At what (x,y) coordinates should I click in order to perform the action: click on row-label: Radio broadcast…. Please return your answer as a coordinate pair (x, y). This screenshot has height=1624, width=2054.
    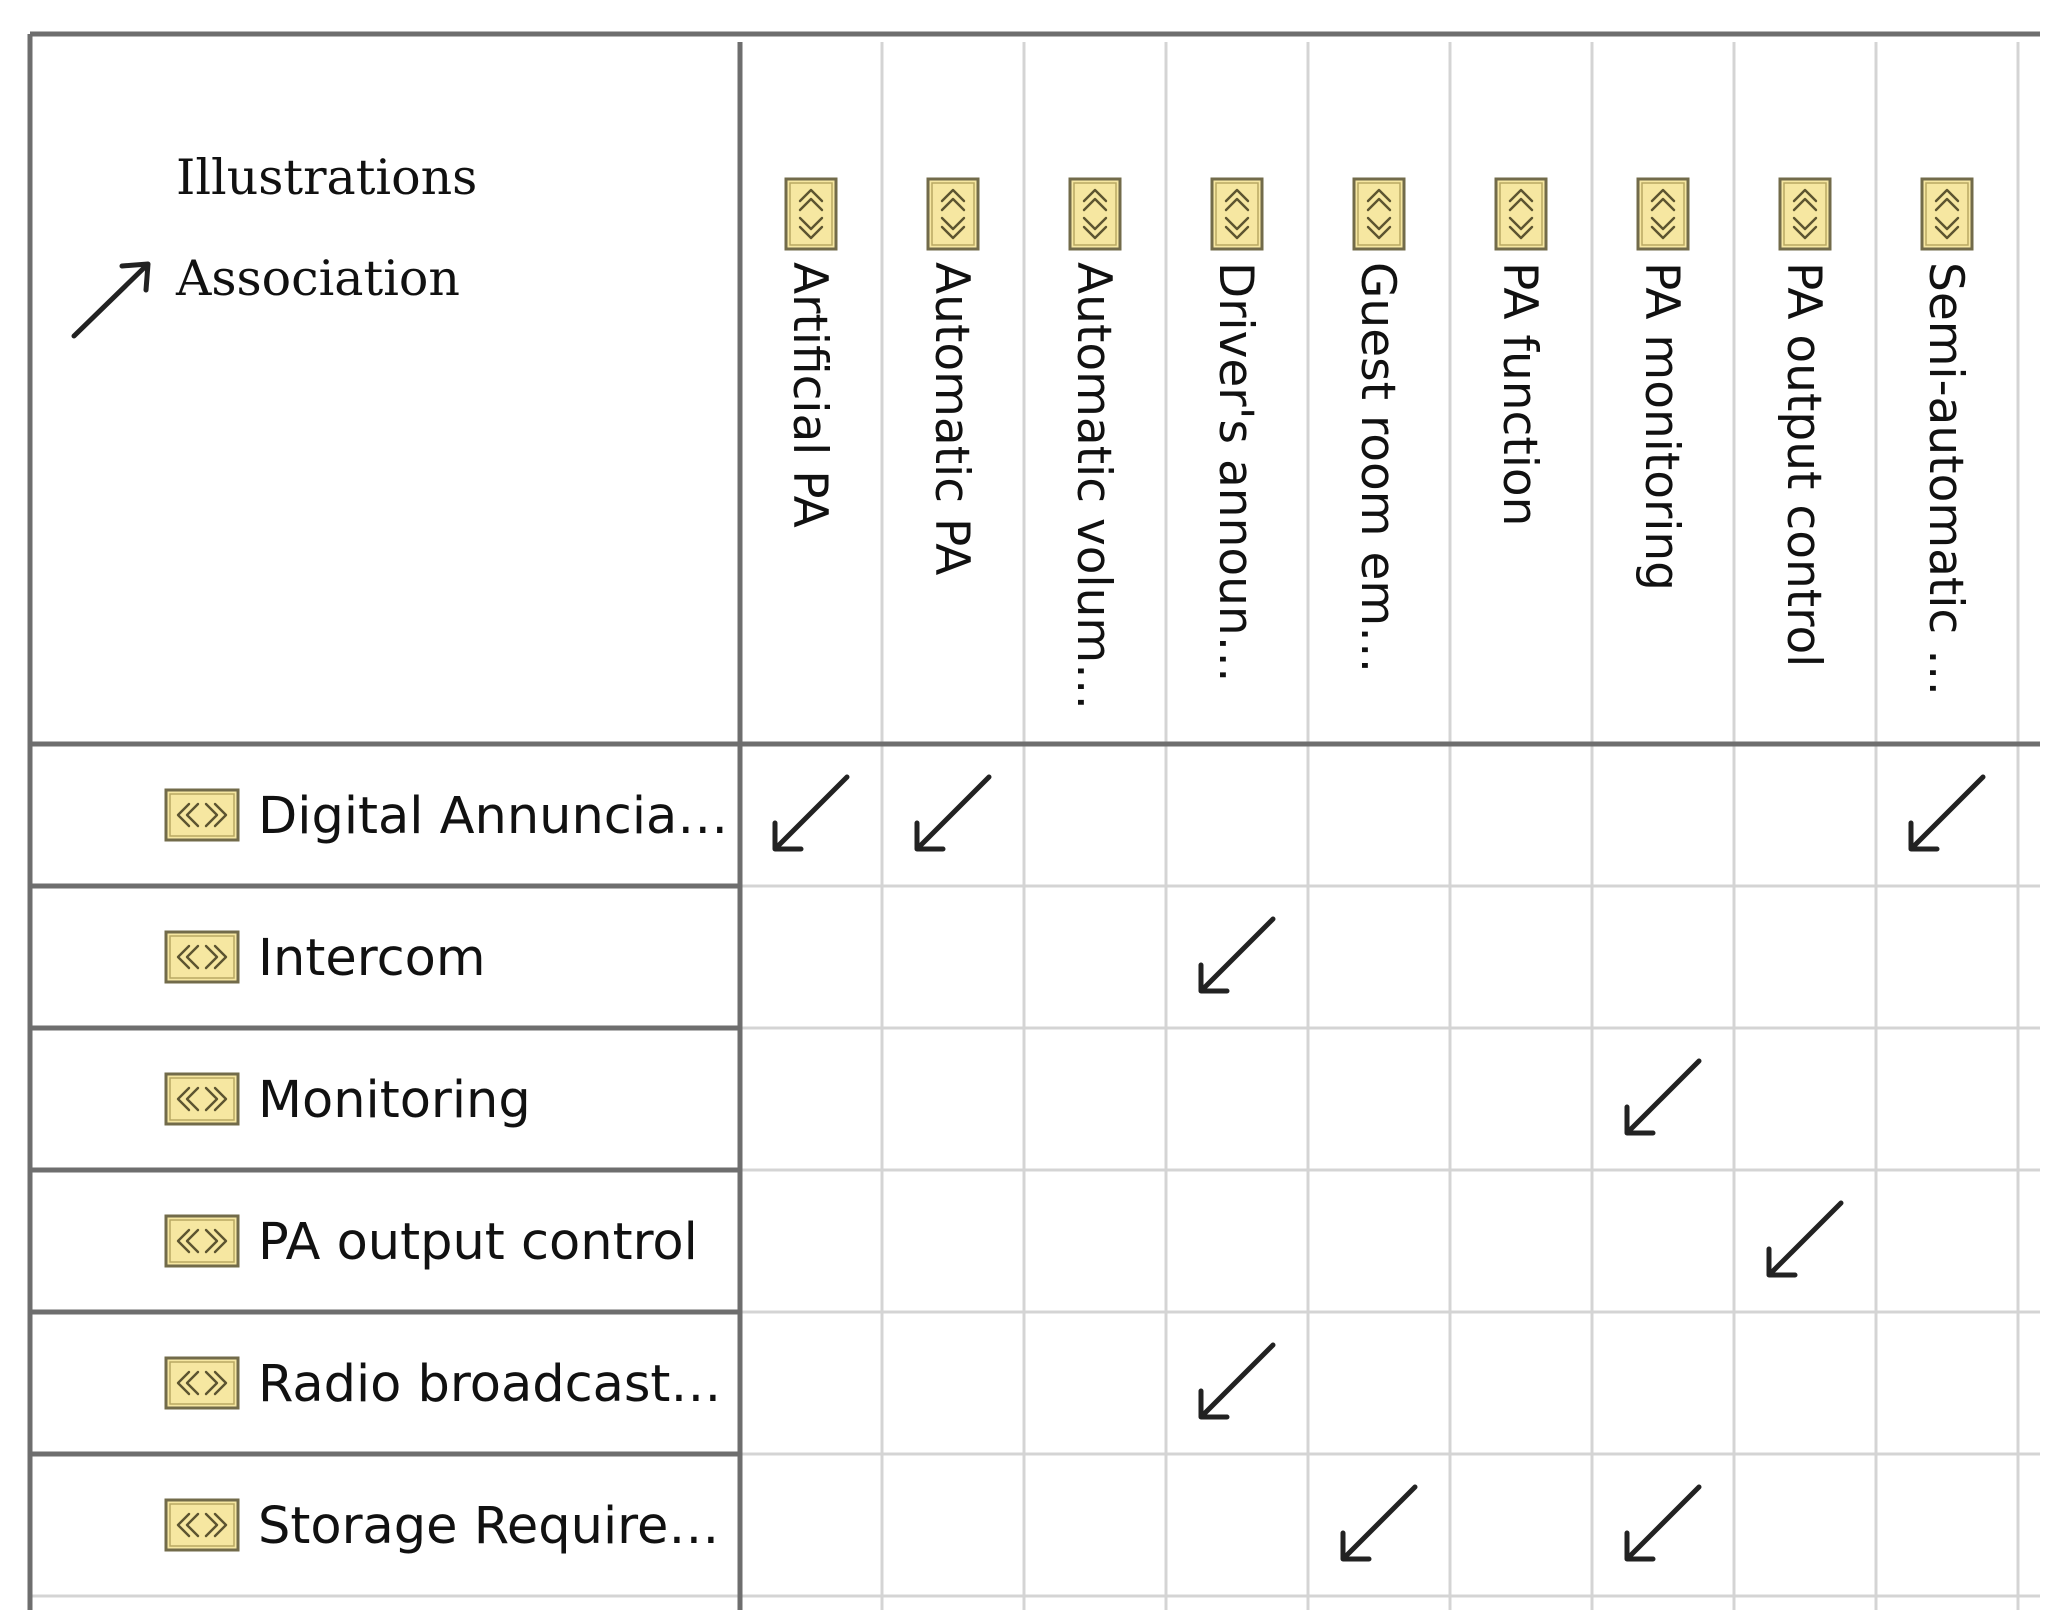
    Looking at the image, I should click on (489, 1384).